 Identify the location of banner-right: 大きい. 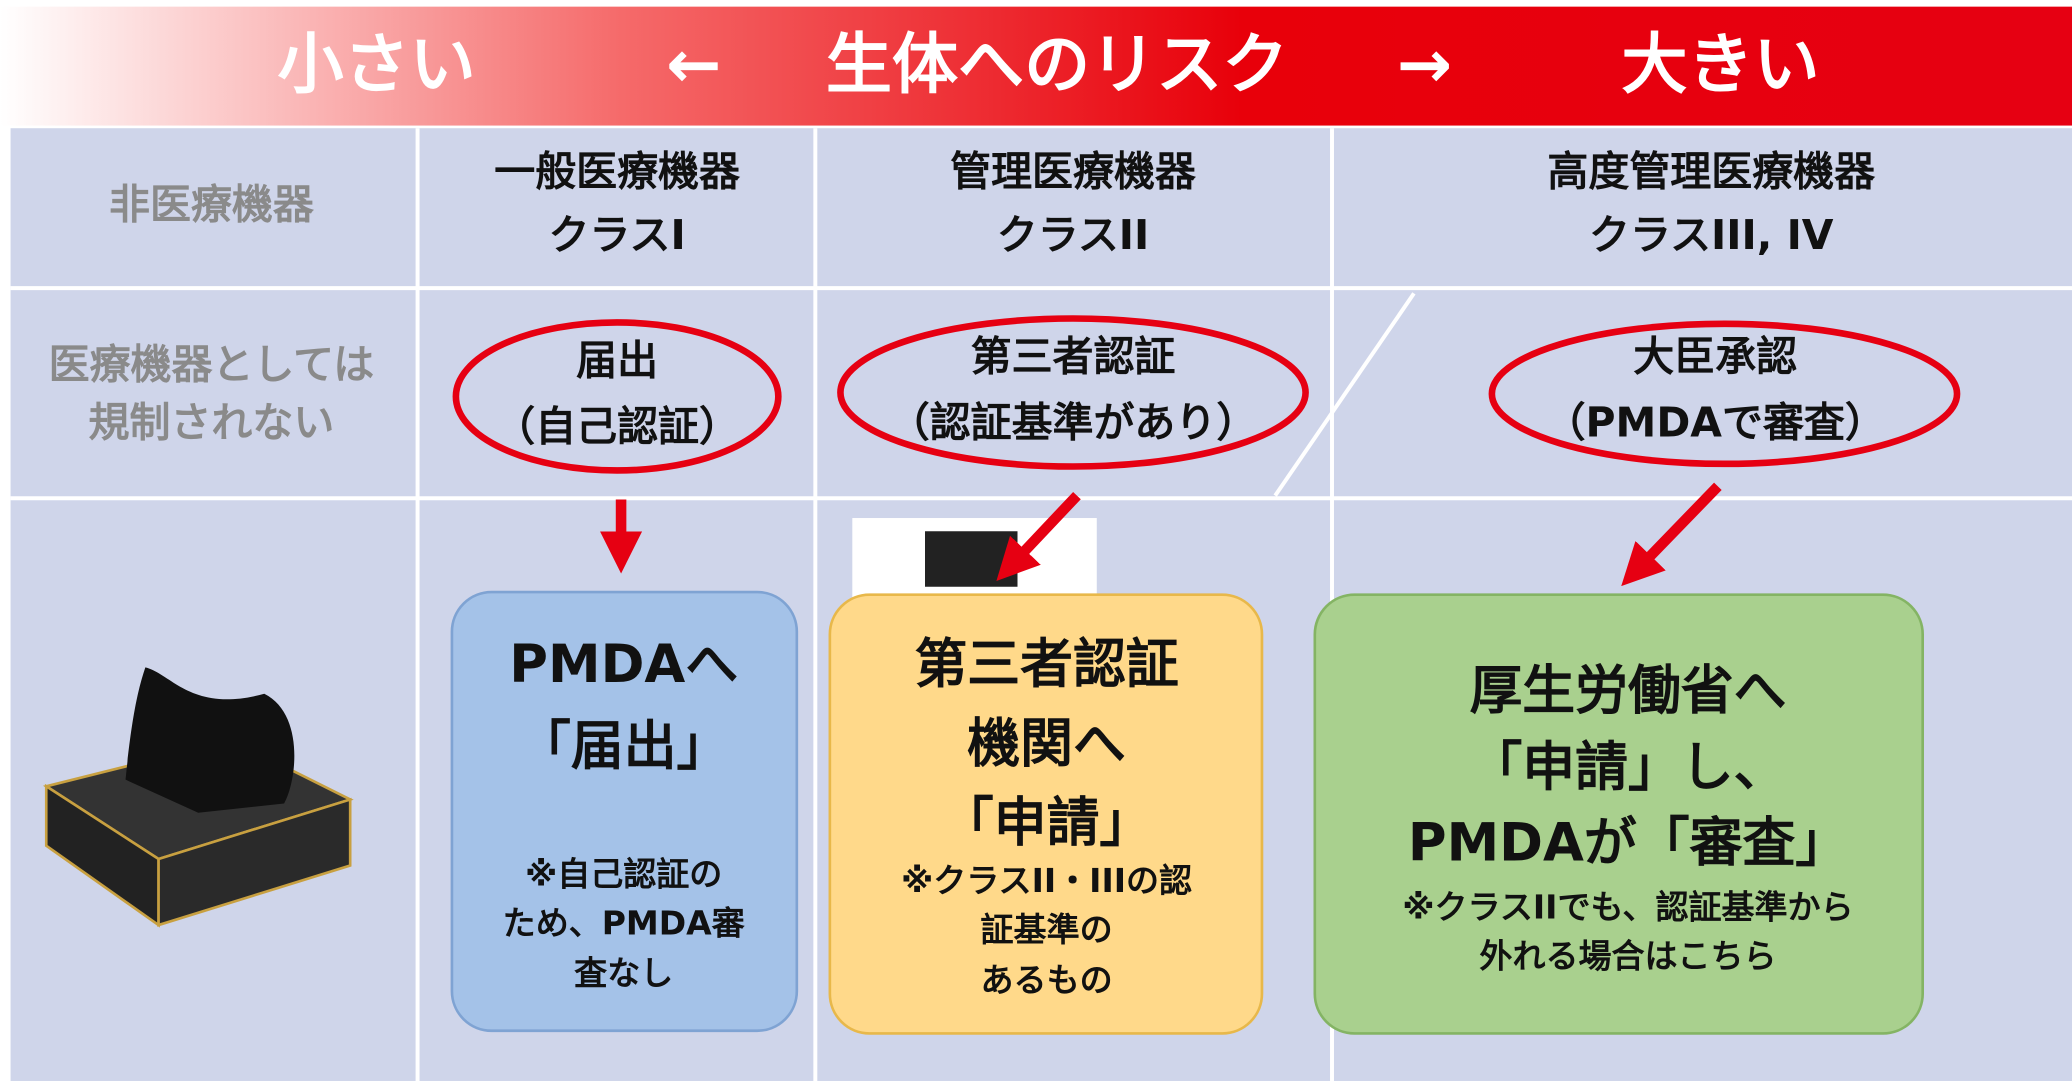
(1720, 64).